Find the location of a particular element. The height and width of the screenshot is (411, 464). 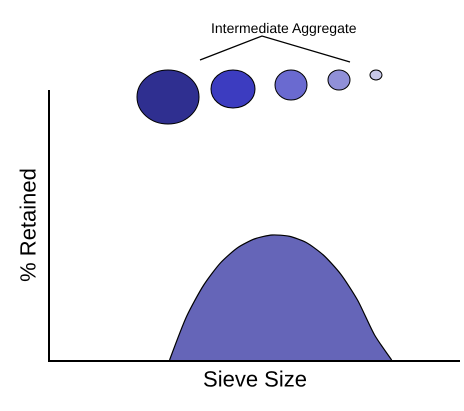

text: Intermediate Aggregate is located at coordinates (284, 28).